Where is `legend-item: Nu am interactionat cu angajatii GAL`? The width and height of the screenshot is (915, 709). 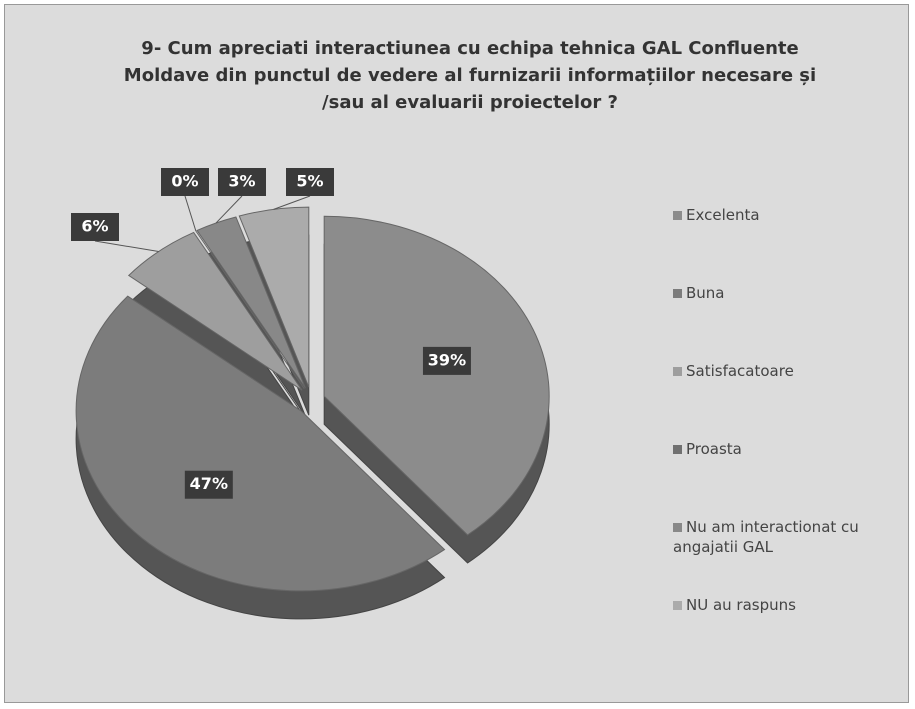 legend-item: Nu am interactionat cu angajatii GAL is located at coordinates (793, 537).